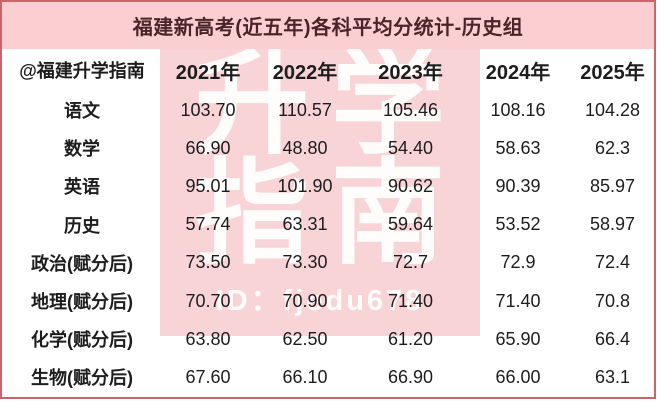 Image resolution: width=660 pixels, height=404 pixels. Describe the element at coordinates (82, 71) in the screenshot. I see `table-corner-label: @福建升学指南` at that location.